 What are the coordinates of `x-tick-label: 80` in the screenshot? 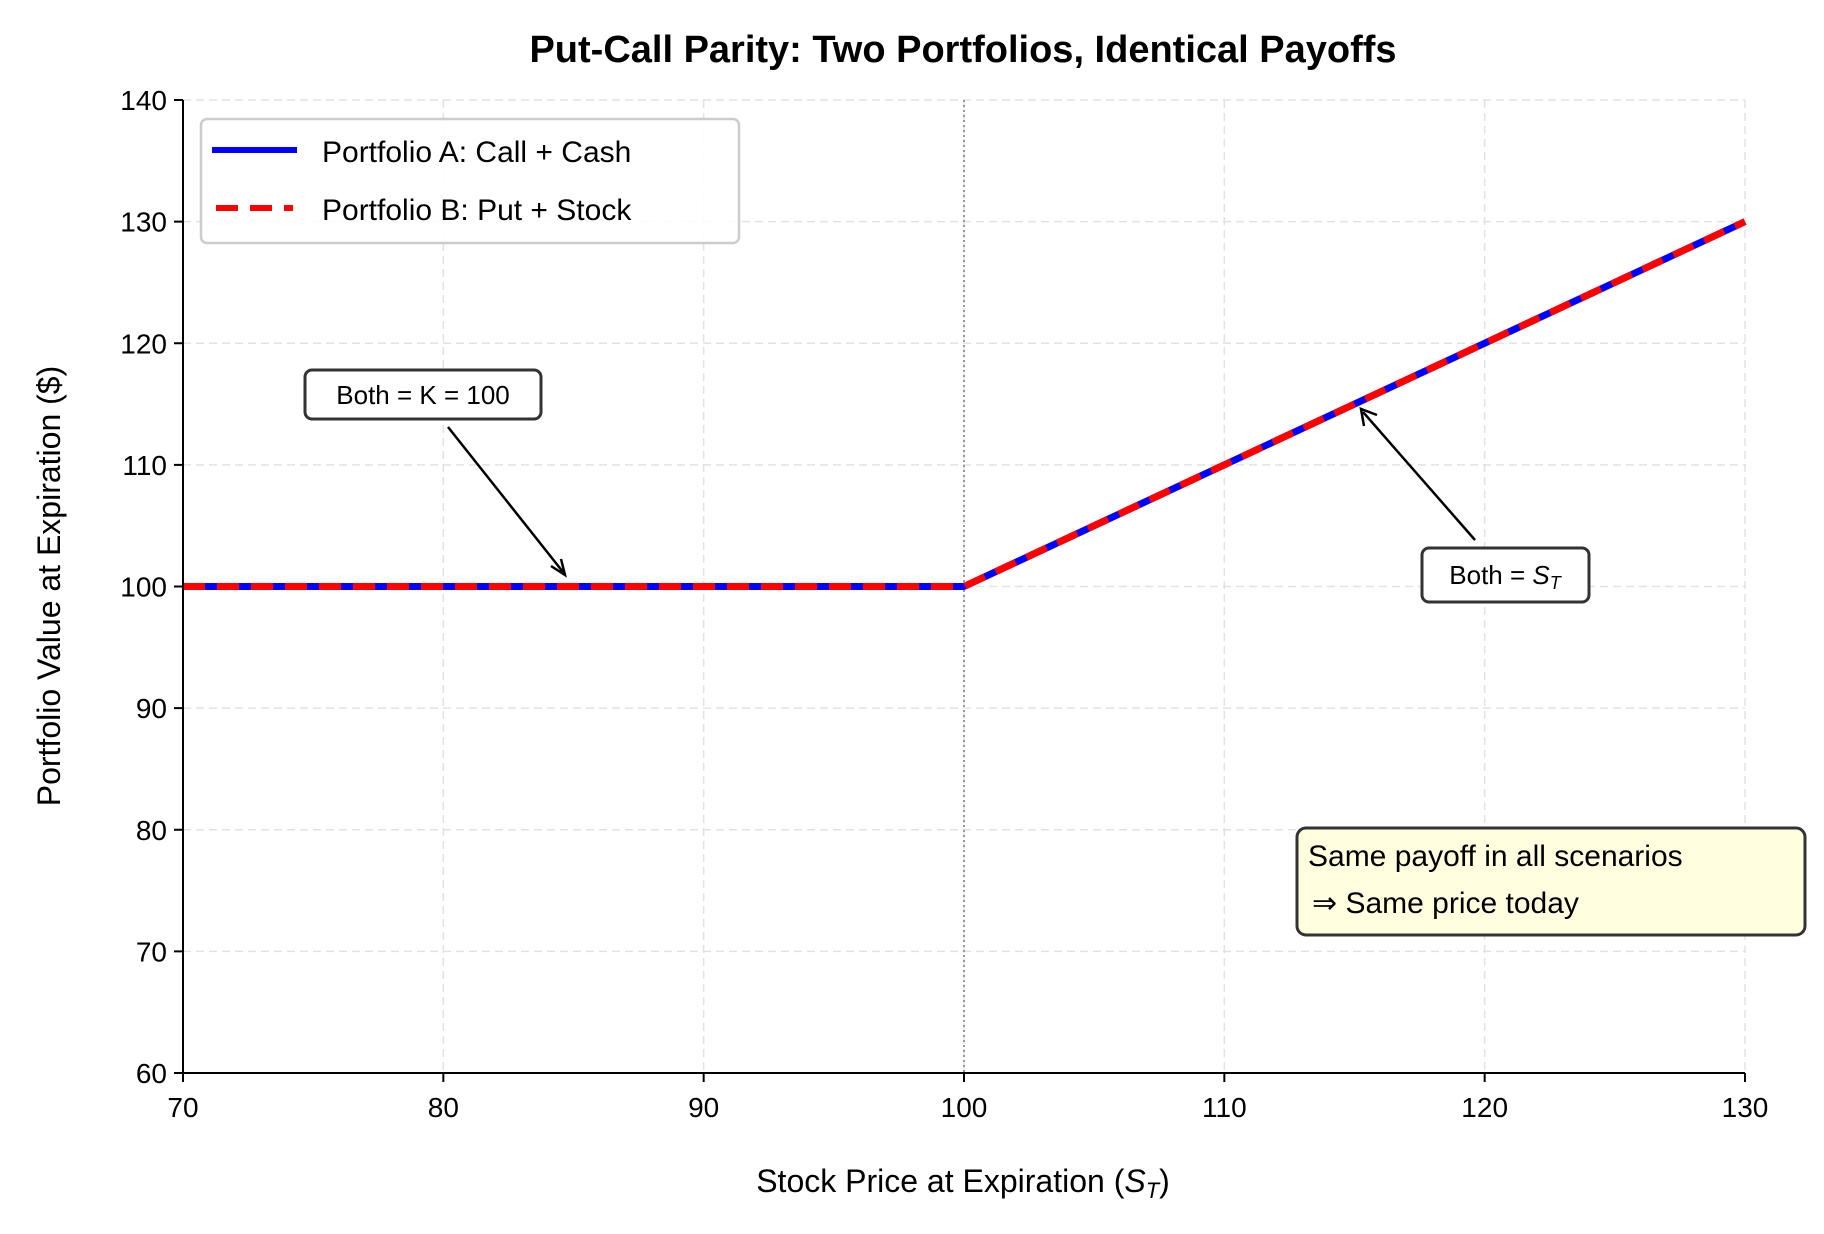 It's located at (443, 1107).